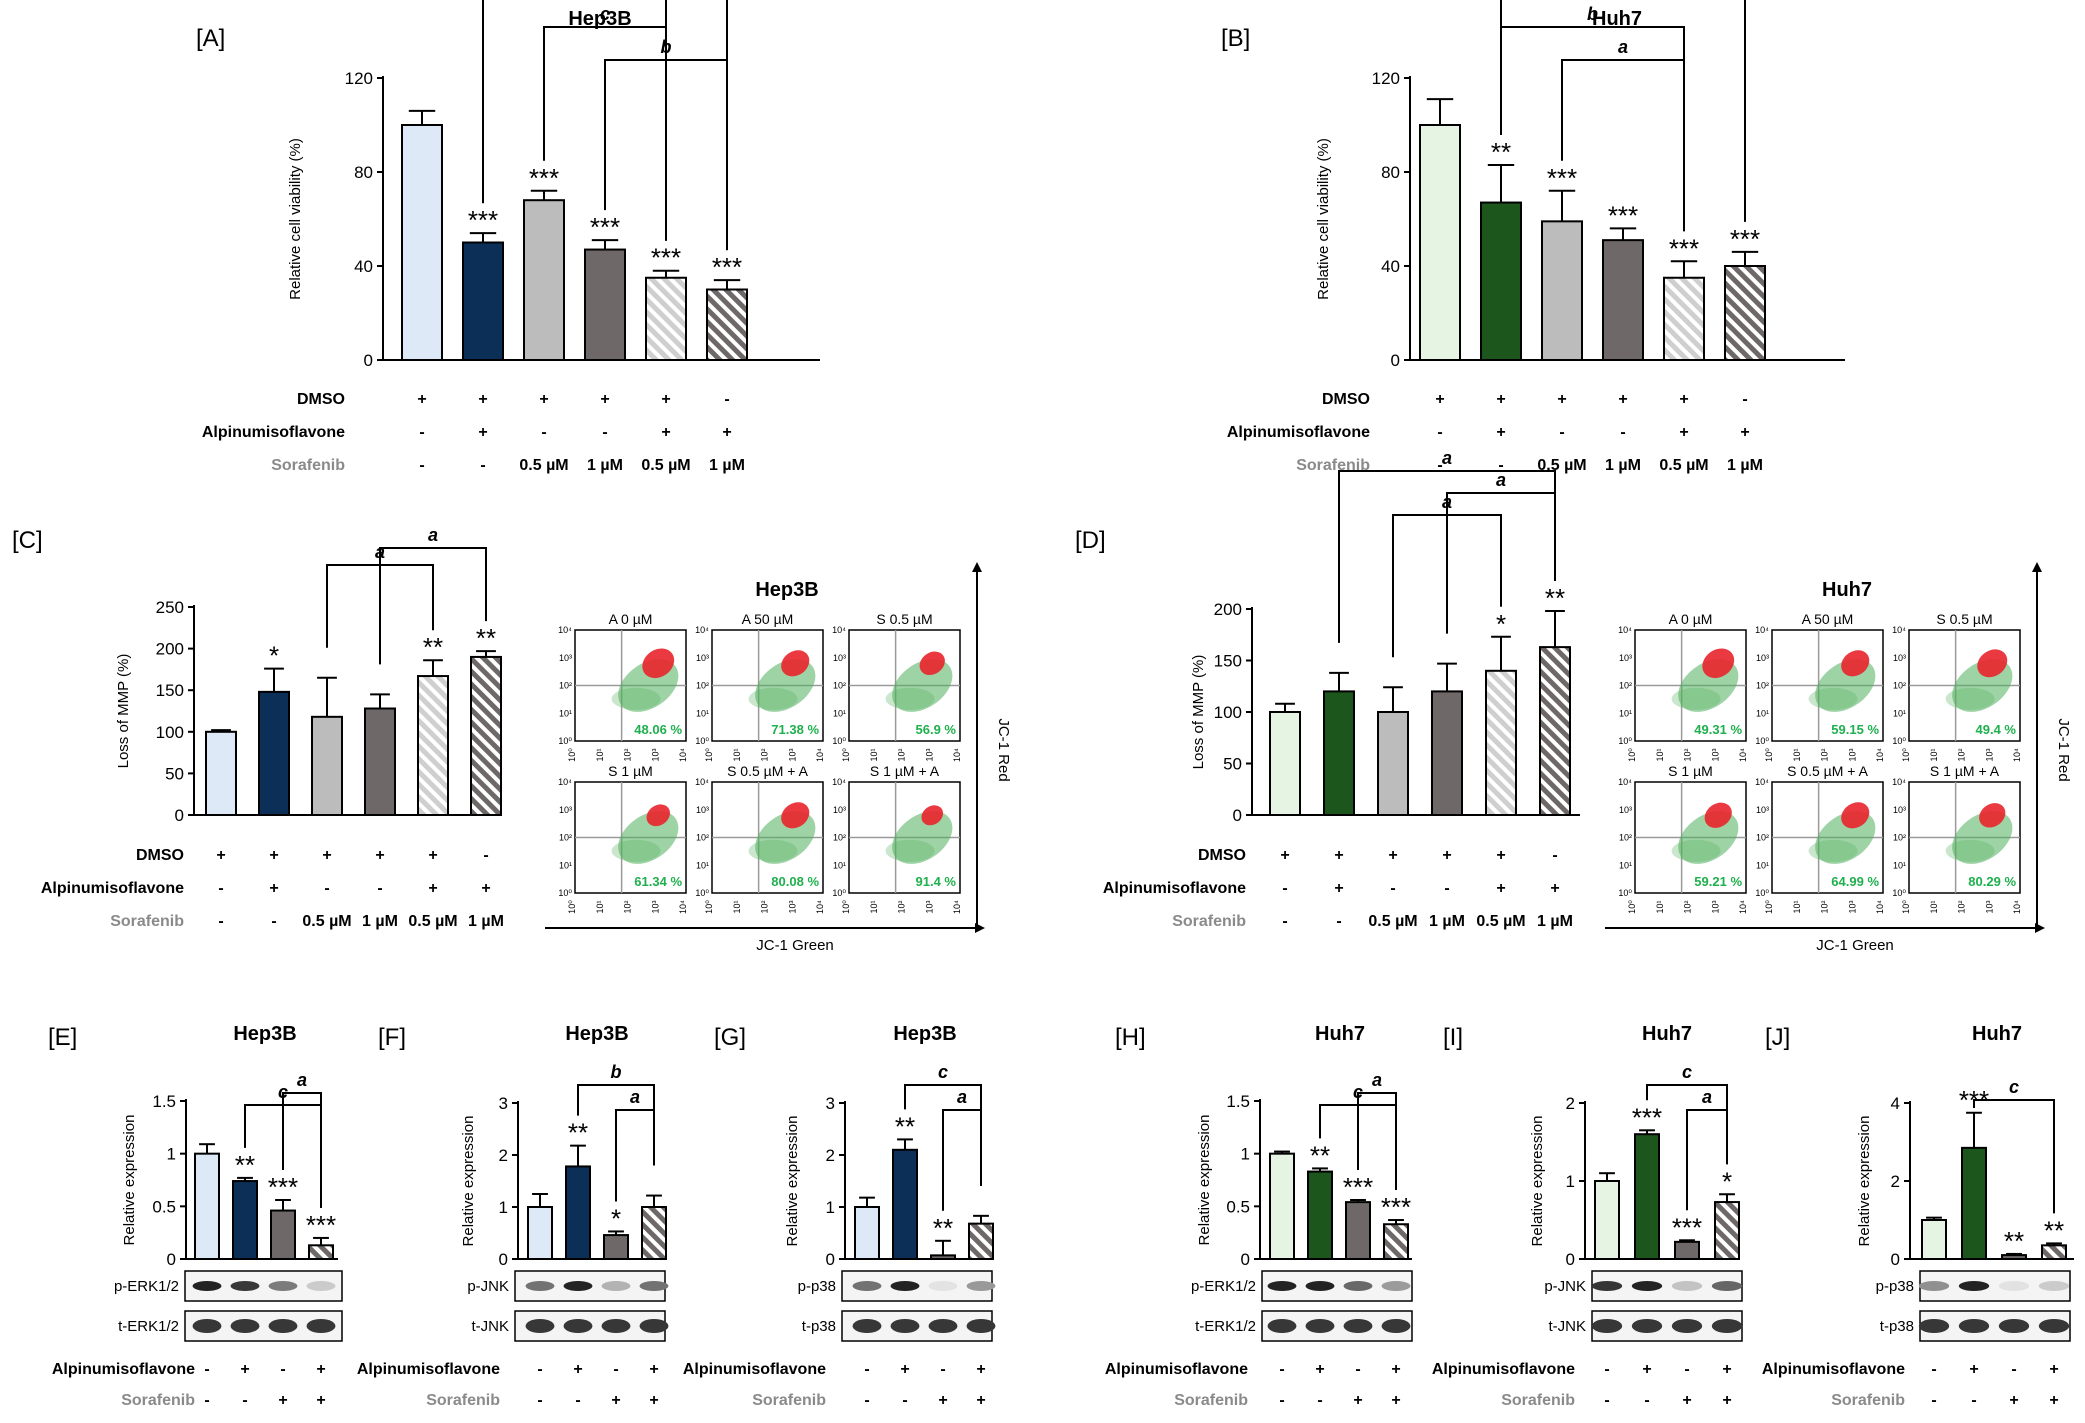 The image size is (2085, 1423). Describe the element at coordinates (1223, 1286) in the screenshot. I see `blot-label: p-ERK1/2` at that location.